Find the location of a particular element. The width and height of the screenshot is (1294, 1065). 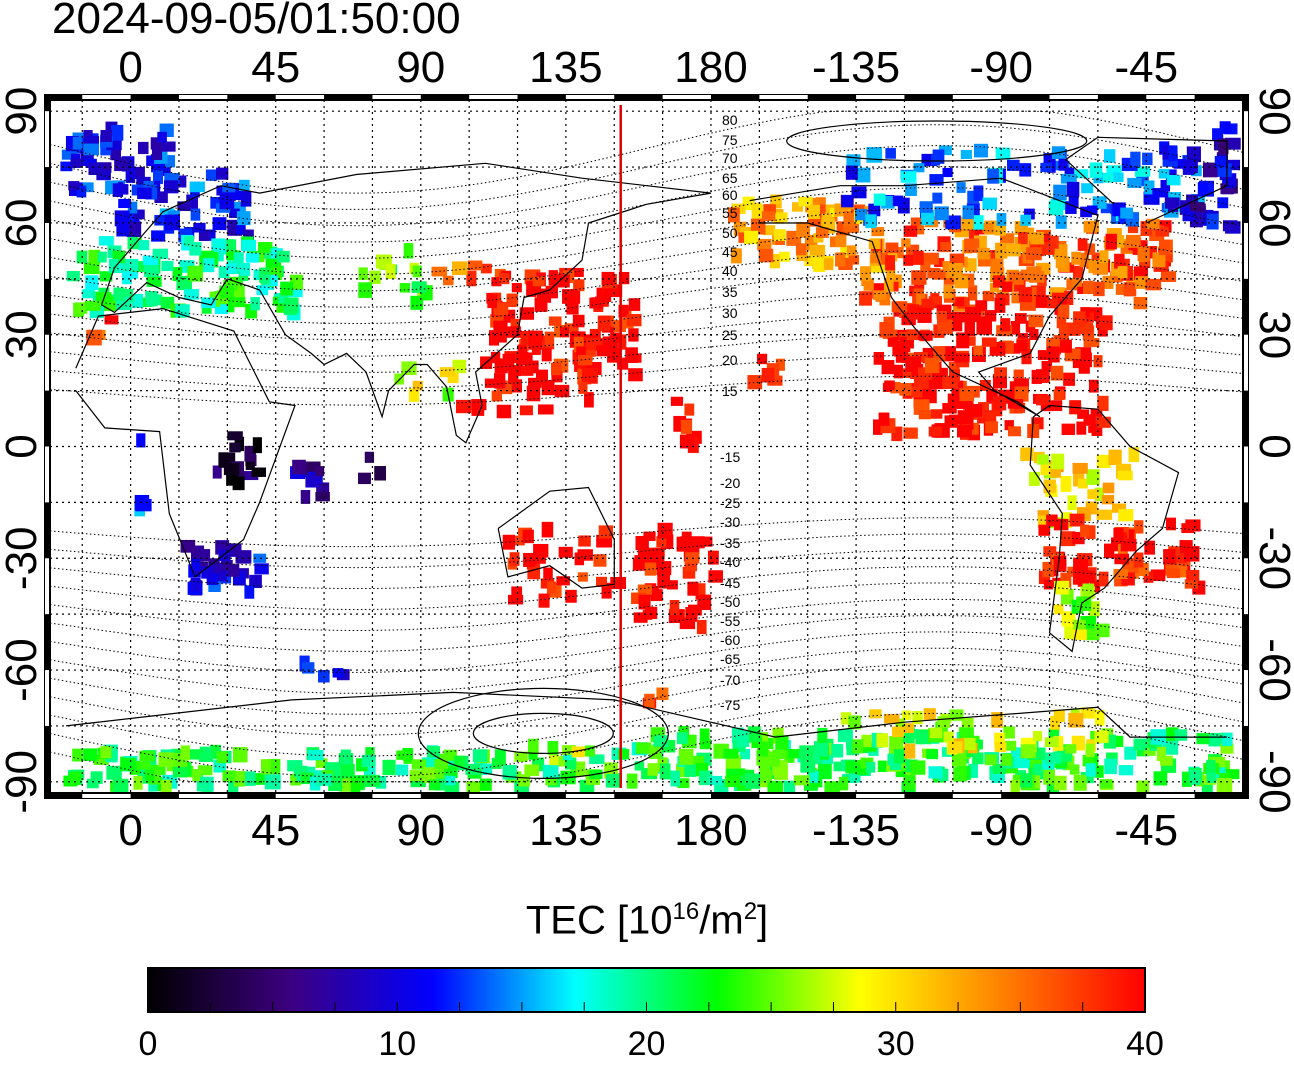

lat-tick-label-left: -60 is located at coordinates (23, 670).